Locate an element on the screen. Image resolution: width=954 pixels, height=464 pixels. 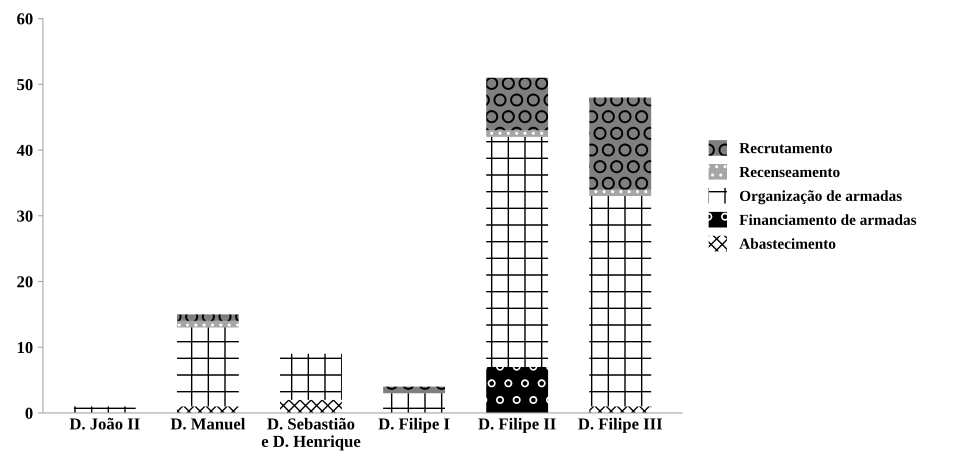
y-tick-label: 0 is located at coordinates (29, 413).